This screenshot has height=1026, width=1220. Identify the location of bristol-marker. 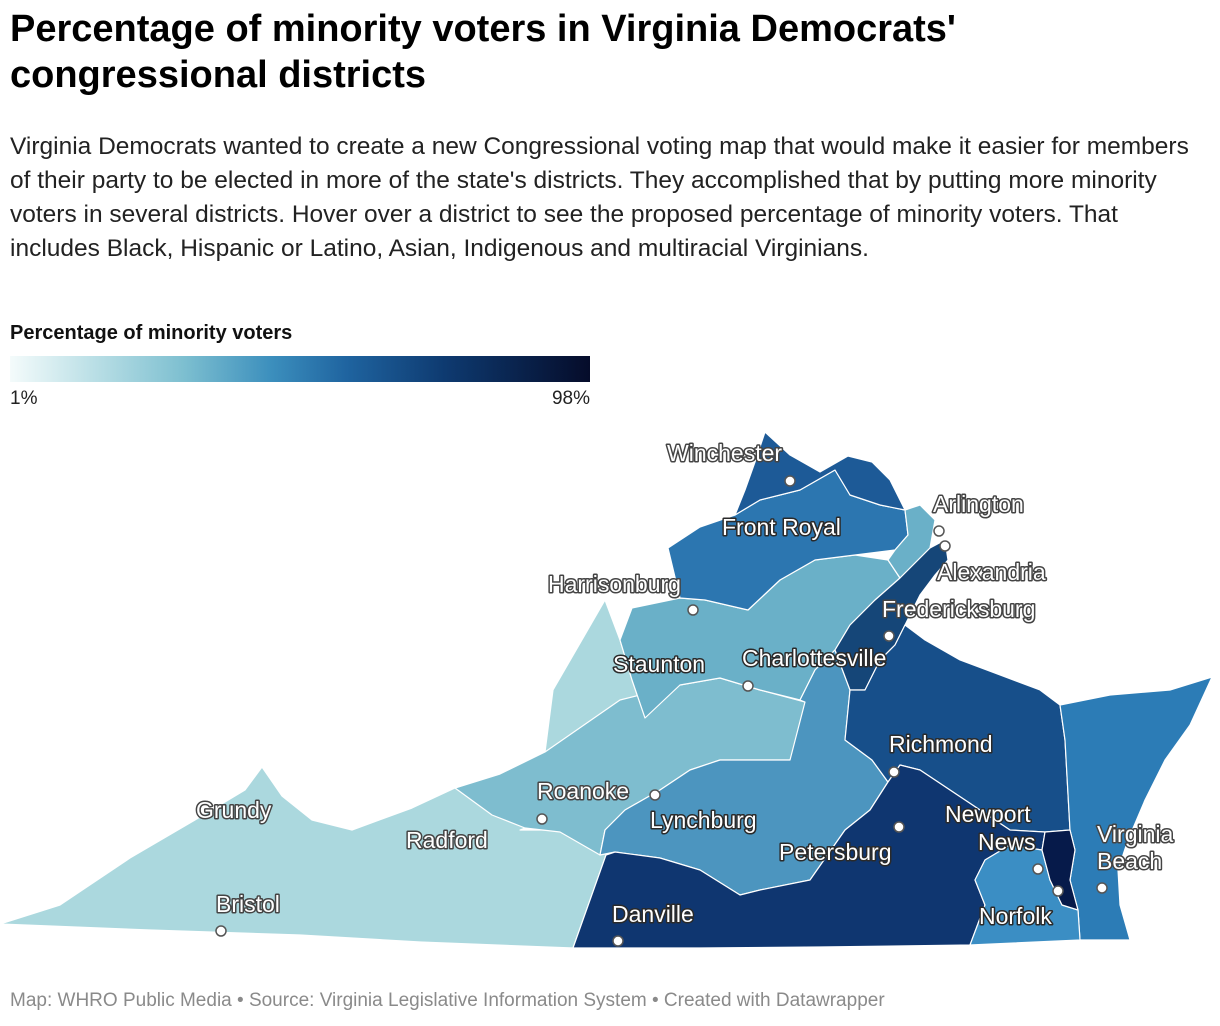
(221, 931).